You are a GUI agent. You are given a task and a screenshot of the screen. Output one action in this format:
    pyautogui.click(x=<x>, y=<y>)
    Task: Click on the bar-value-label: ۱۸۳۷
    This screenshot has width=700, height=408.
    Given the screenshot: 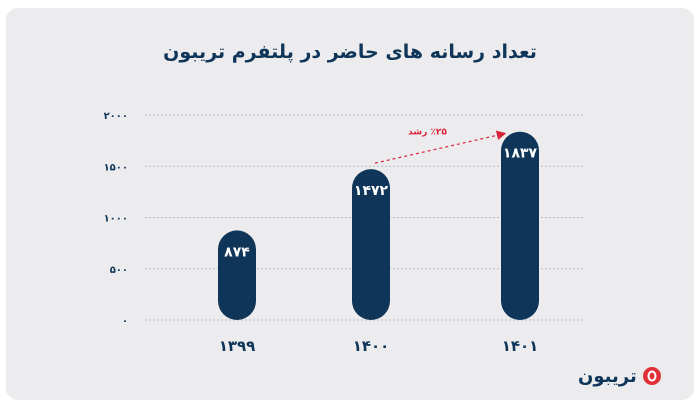 What is the action you would take?
    pyautogui.click(x=520, y=154)
    